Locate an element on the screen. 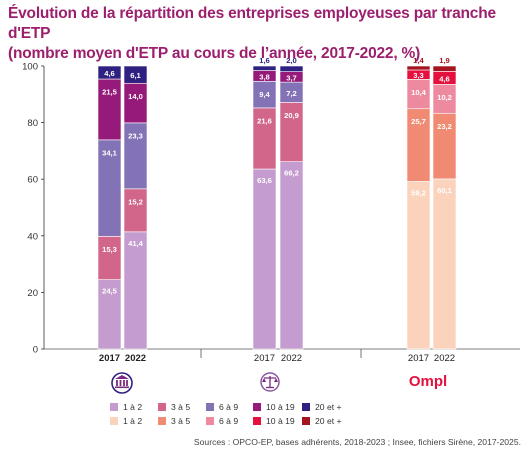 The width and height of the screenshot is (531, 458). data-label-g3-2022-seg2: 23,2 is located at coordinates (444, 126).